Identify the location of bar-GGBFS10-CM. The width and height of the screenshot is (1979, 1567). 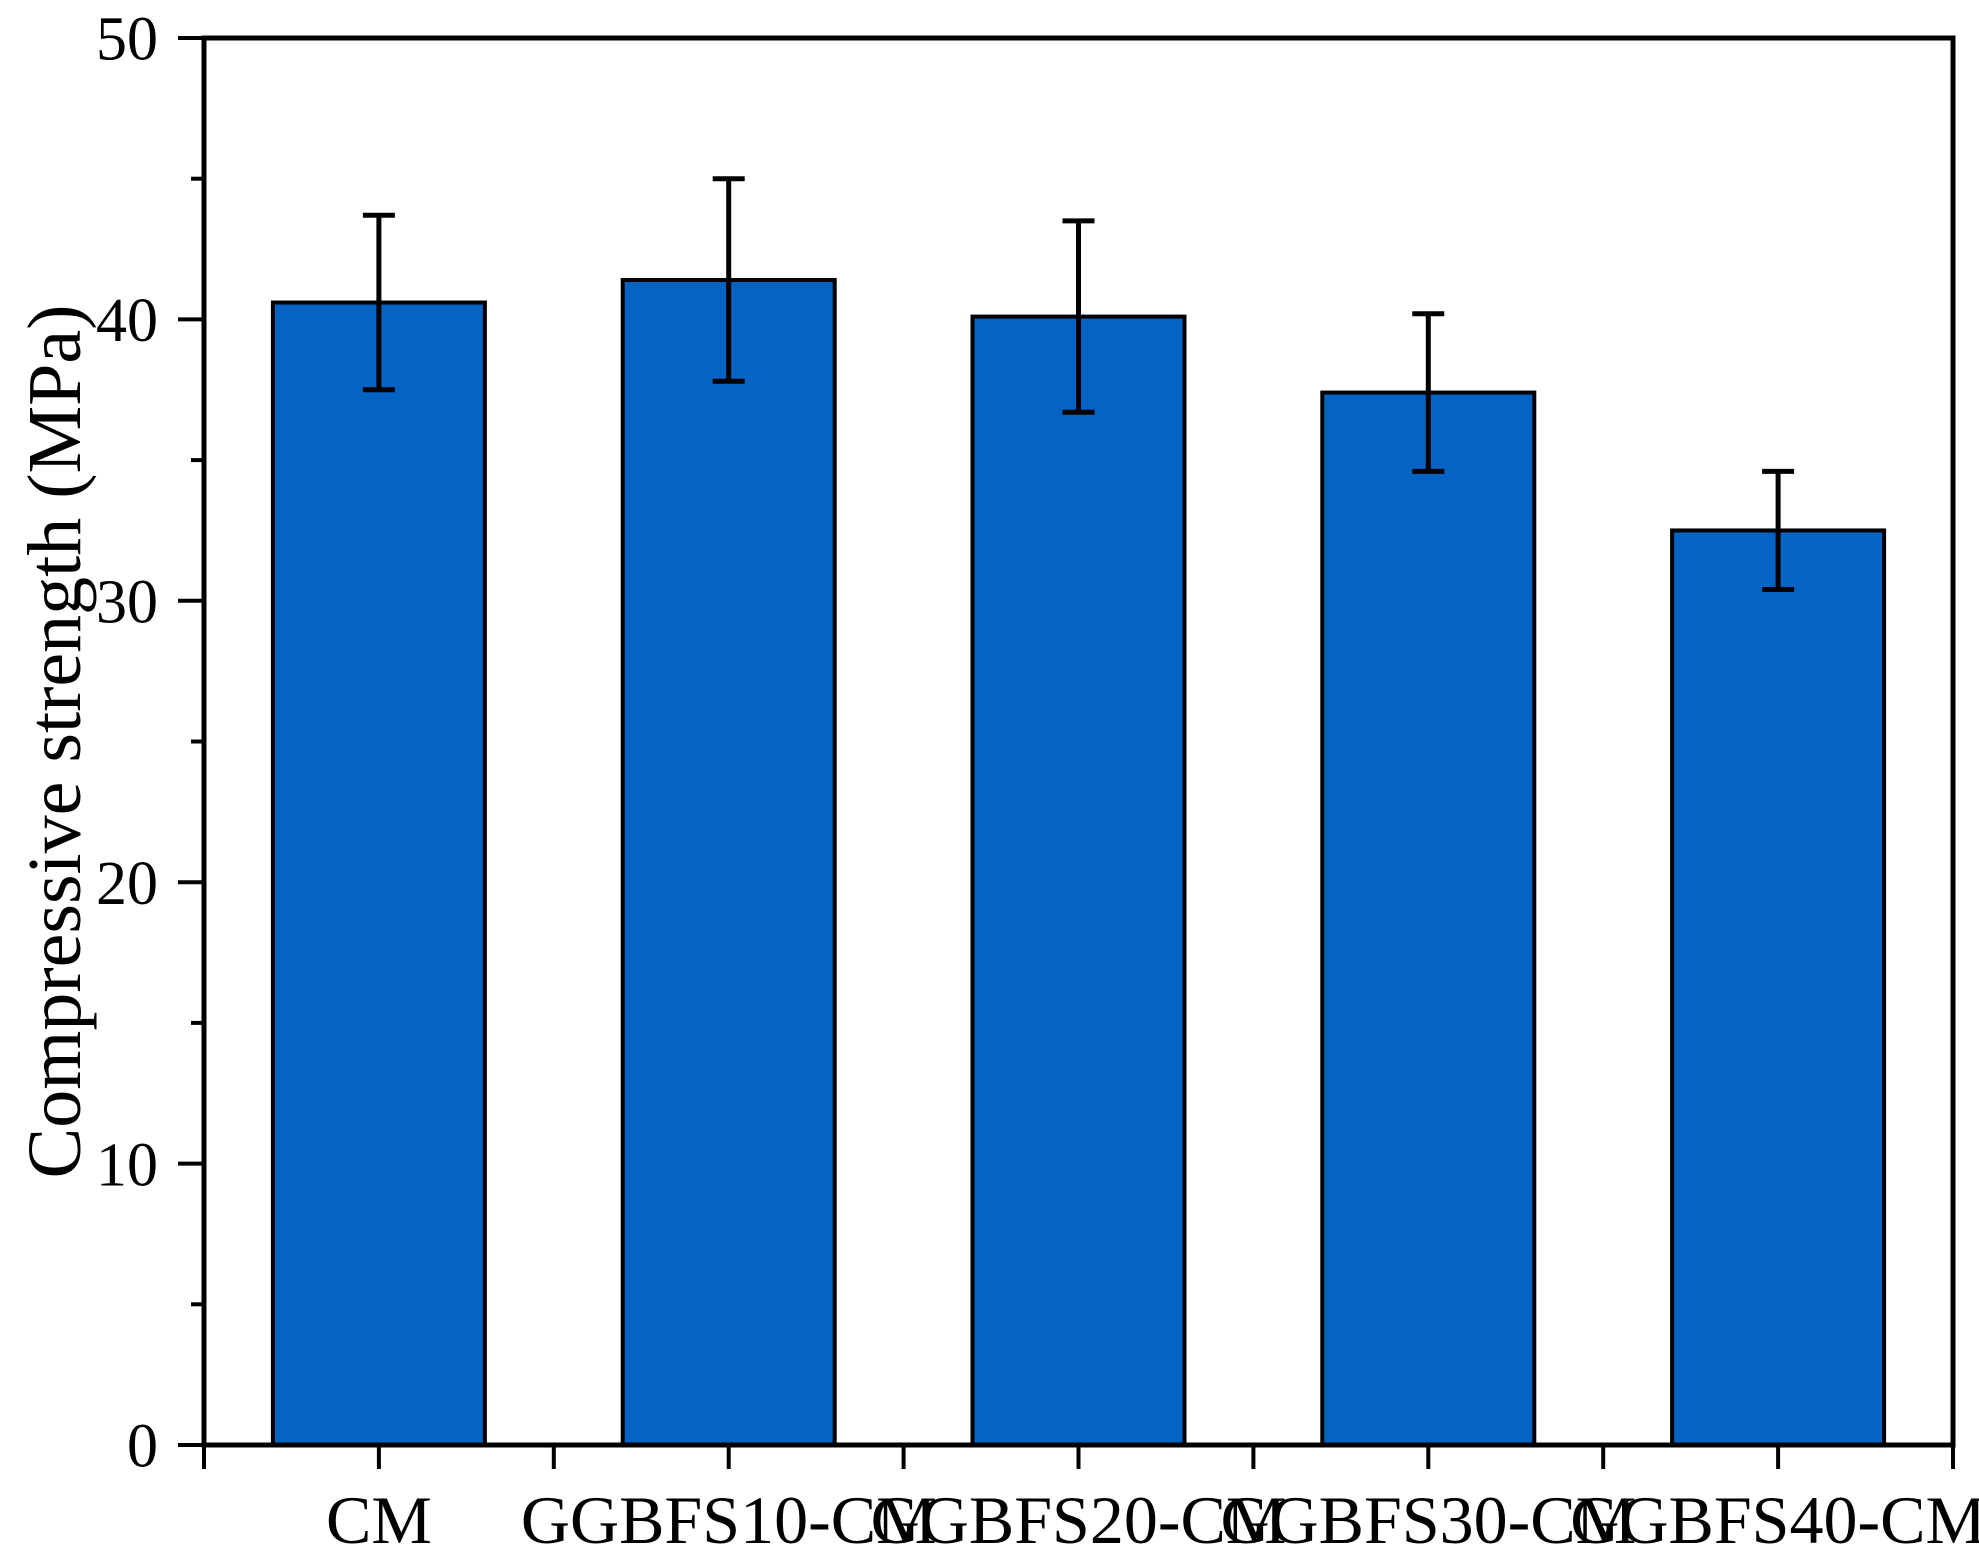
(728, 862).